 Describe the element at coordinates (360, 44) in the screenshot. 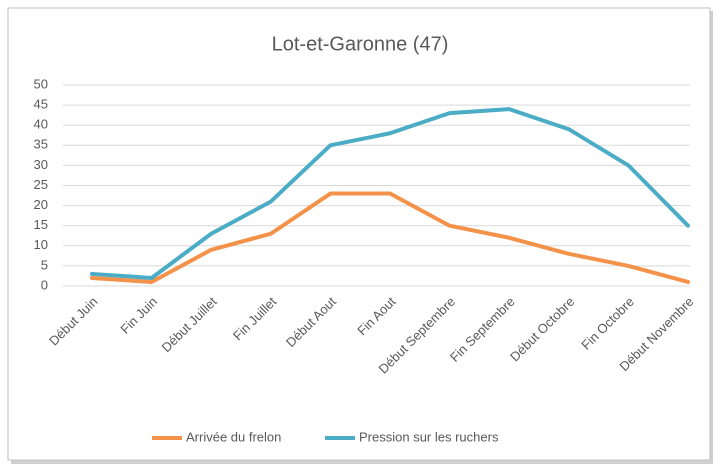

I see `chart-title: Lot-et-Garonne (47)` at that location.